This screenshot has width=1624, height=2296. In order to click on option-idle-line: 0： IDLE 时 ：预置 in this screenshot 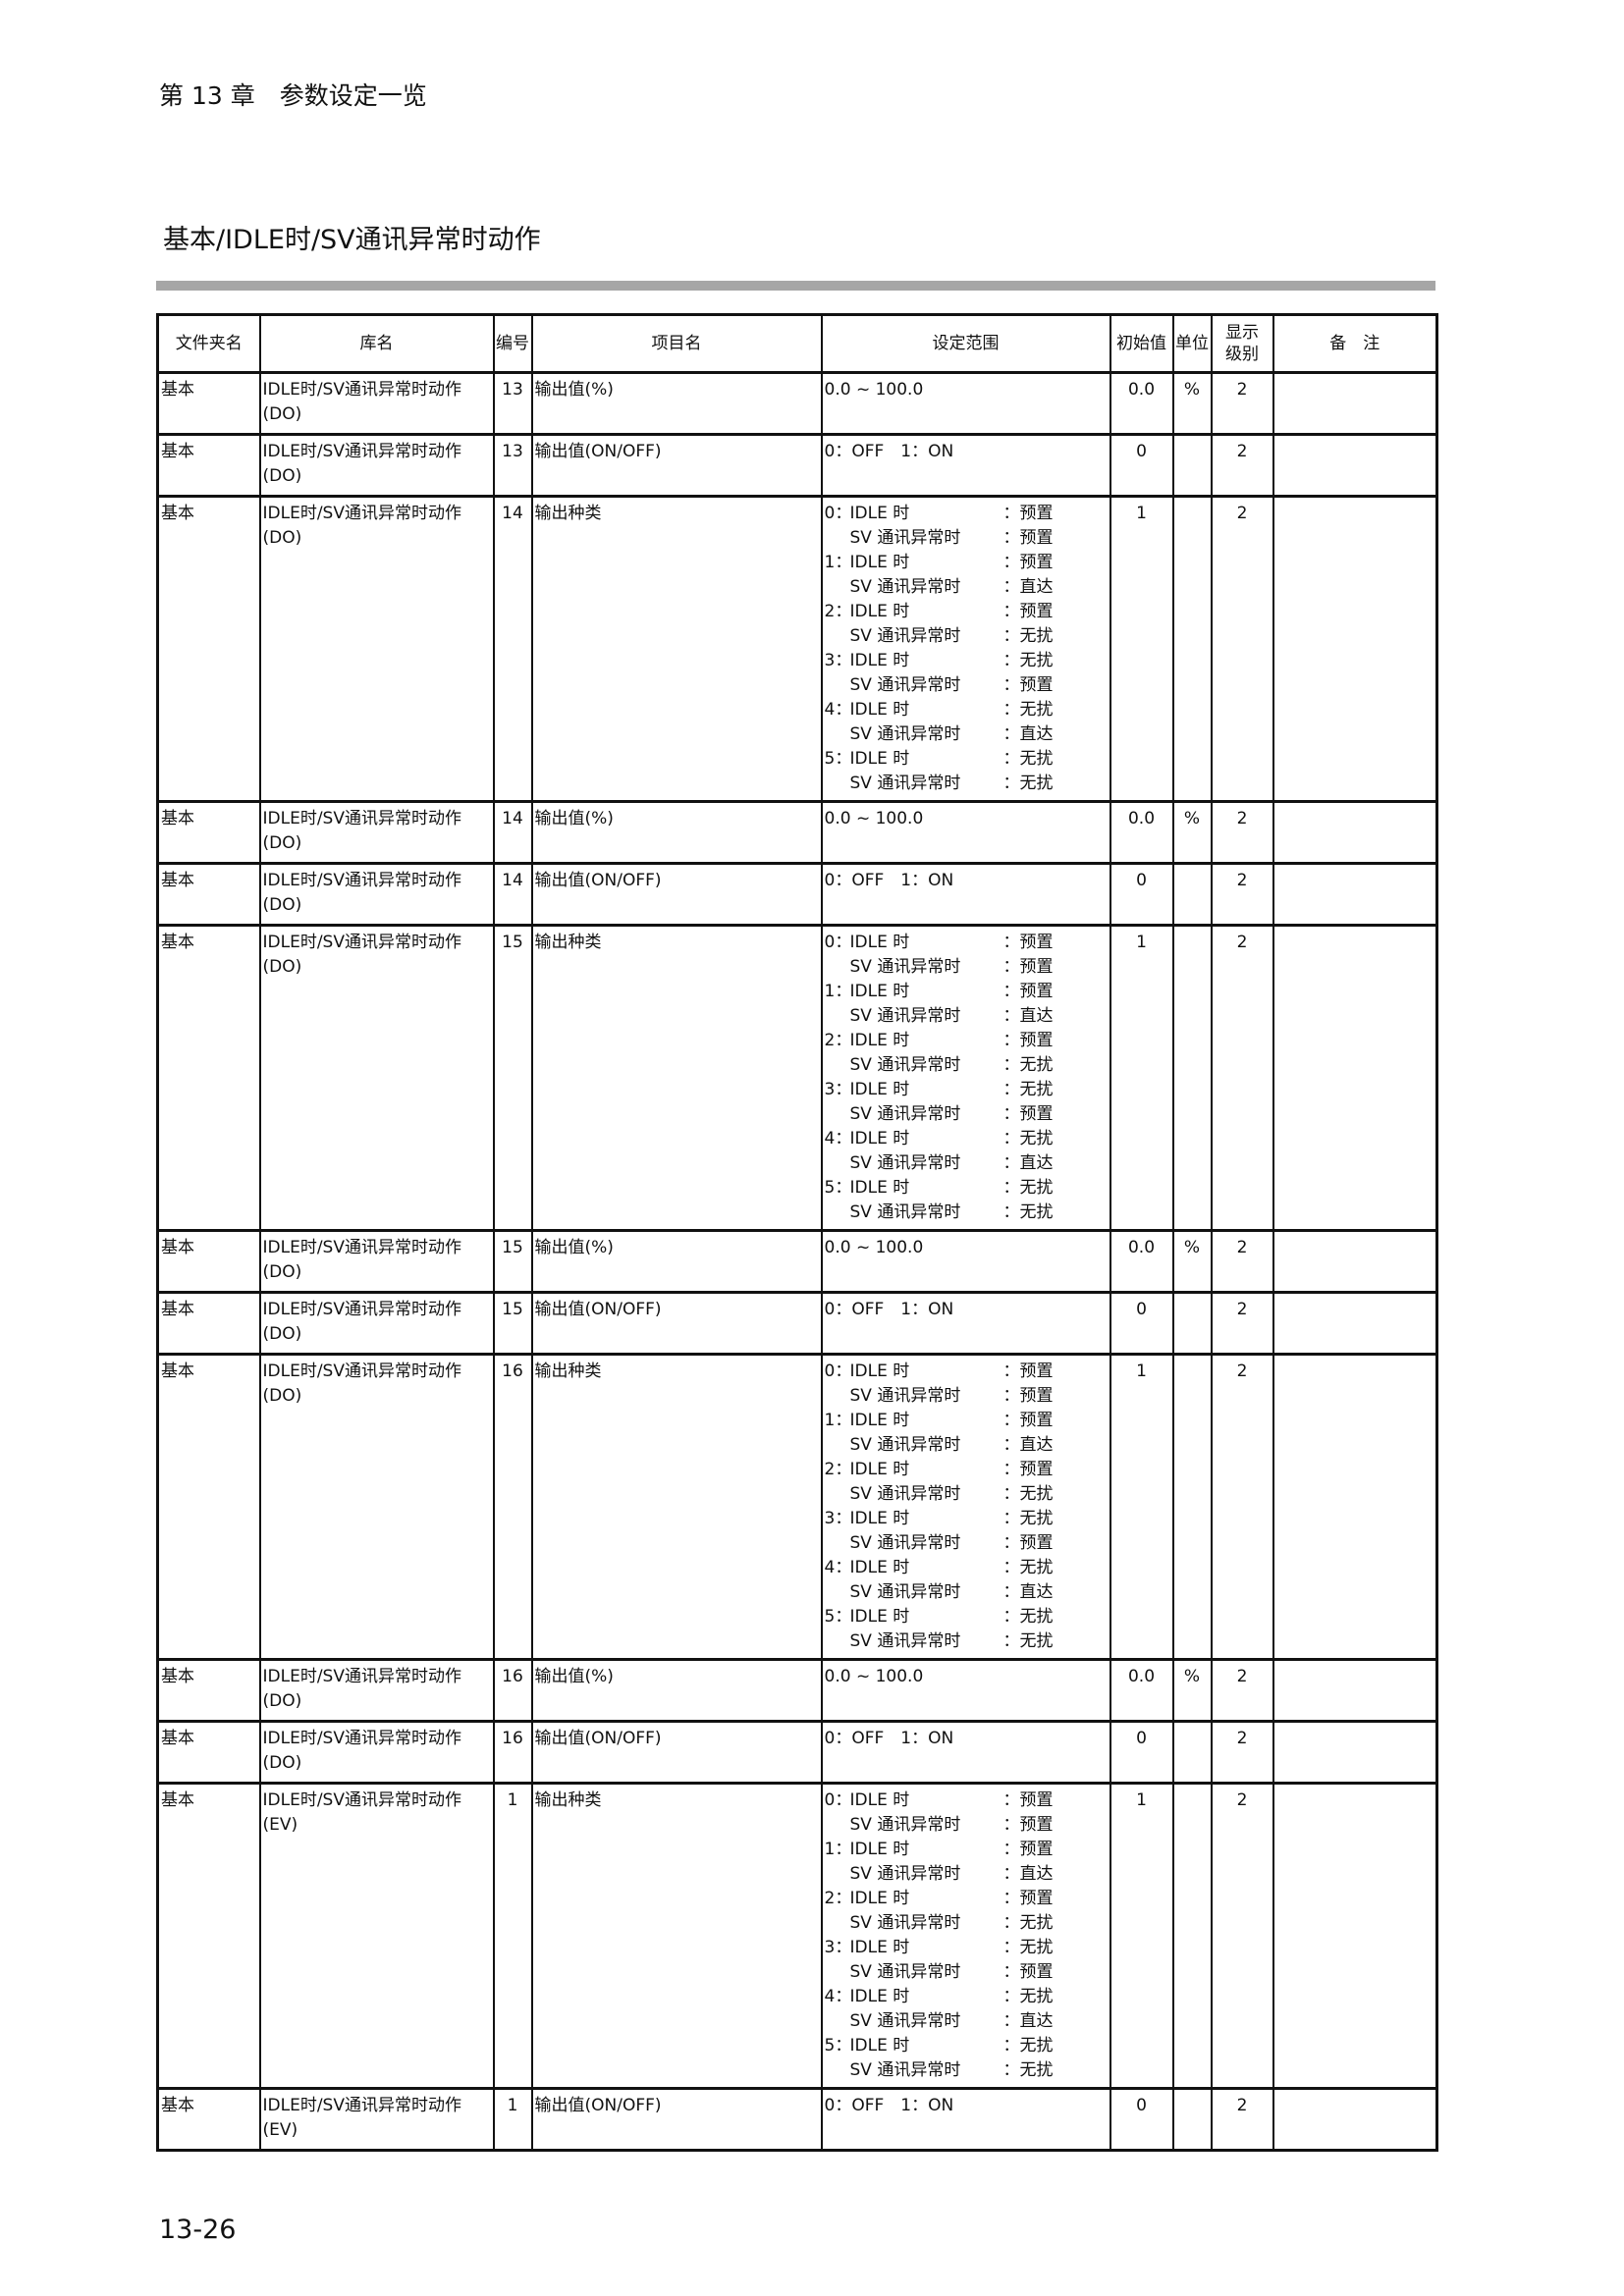, I will do `click(966, 943)`.